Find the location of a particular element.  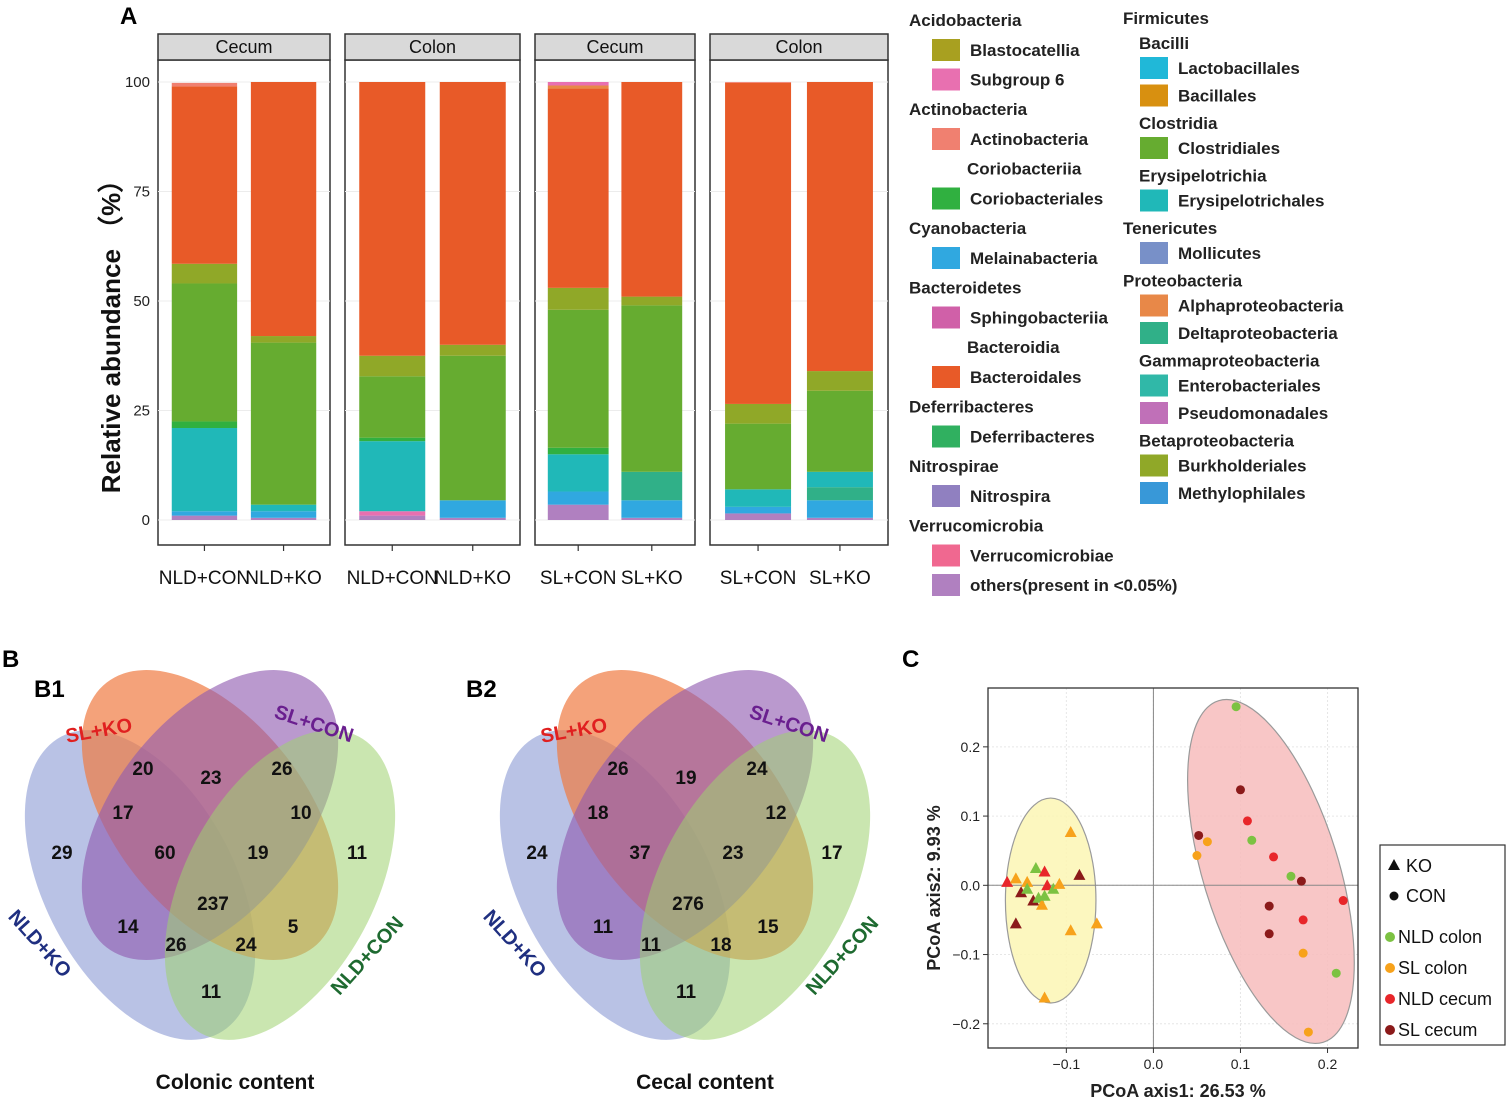

ellipse-con is located at coordinates (1271, 871).